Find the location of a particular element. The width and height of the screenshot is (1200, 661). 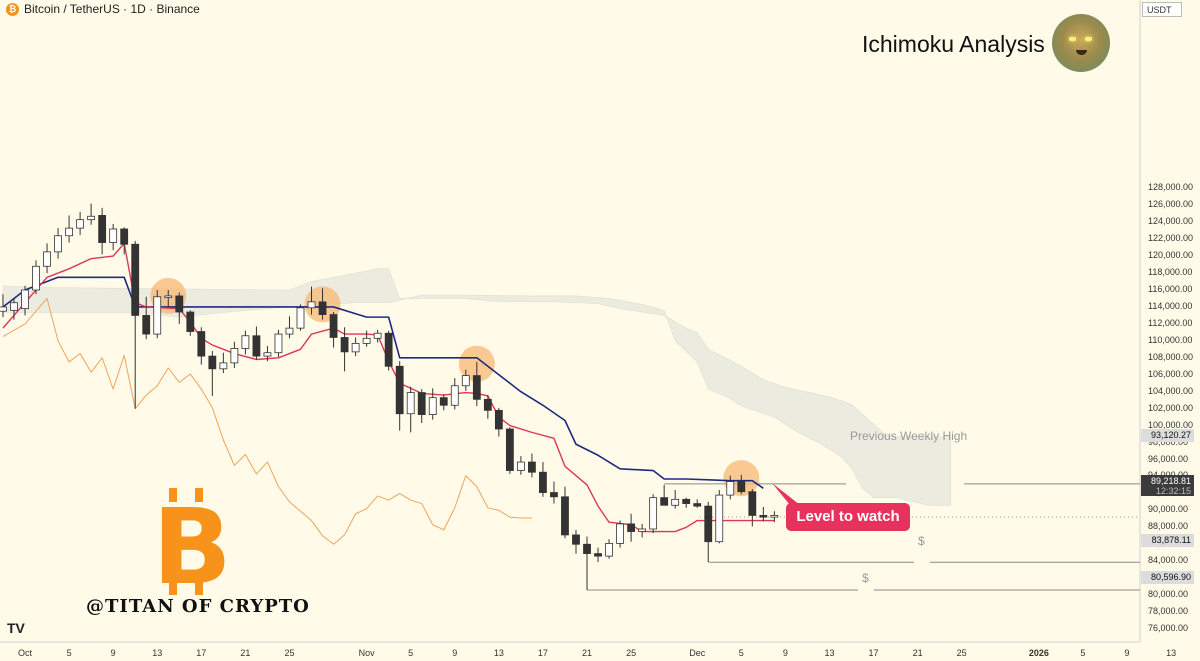

price-tick-label: 104,000.00 is located at coordinates (1171, 390).